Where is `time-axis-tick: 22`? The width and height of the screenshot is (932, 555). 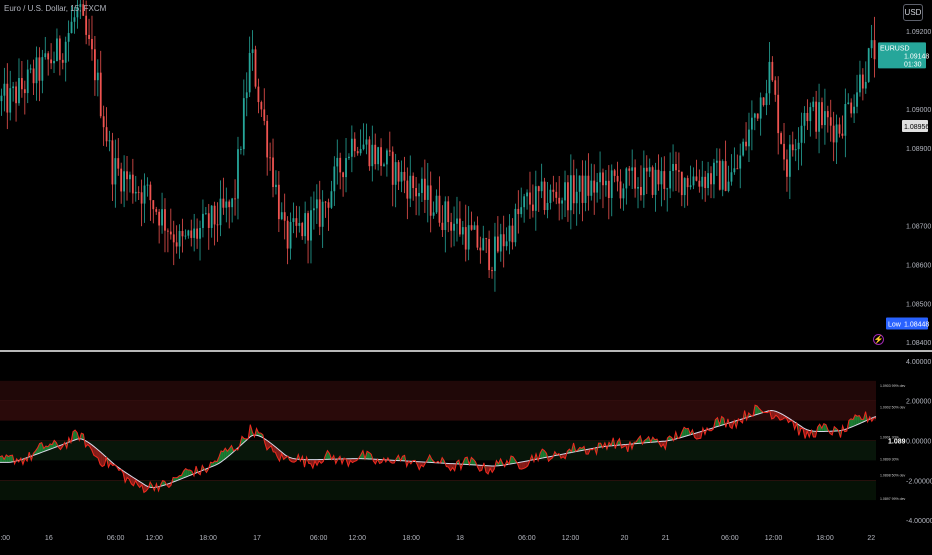
time-axis-tick: 22 is located at coordinates (871, 538).